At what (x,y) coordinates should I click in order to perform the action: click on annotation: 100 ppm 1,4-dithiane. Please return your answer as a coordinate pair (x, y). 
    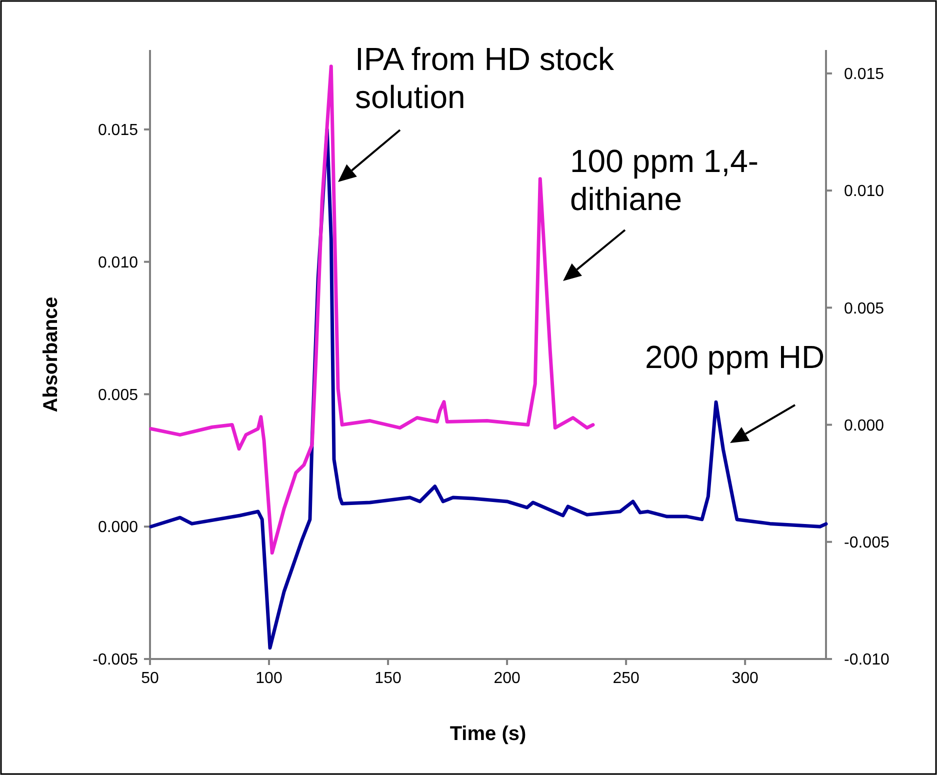
    Looking at the image, I should click on (664, 180).